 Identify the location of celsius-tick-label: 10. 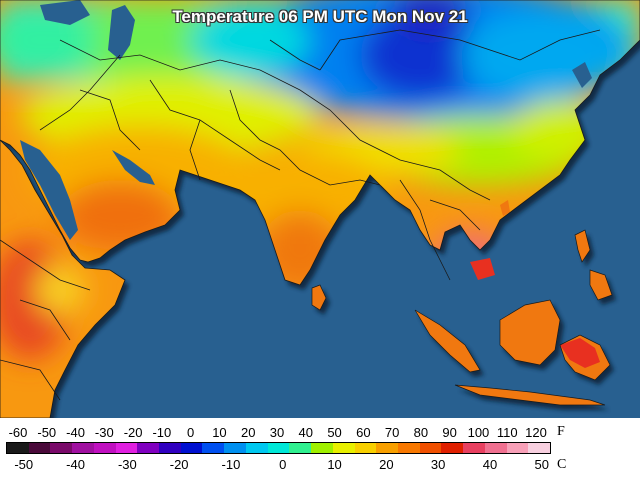
(334, 464).